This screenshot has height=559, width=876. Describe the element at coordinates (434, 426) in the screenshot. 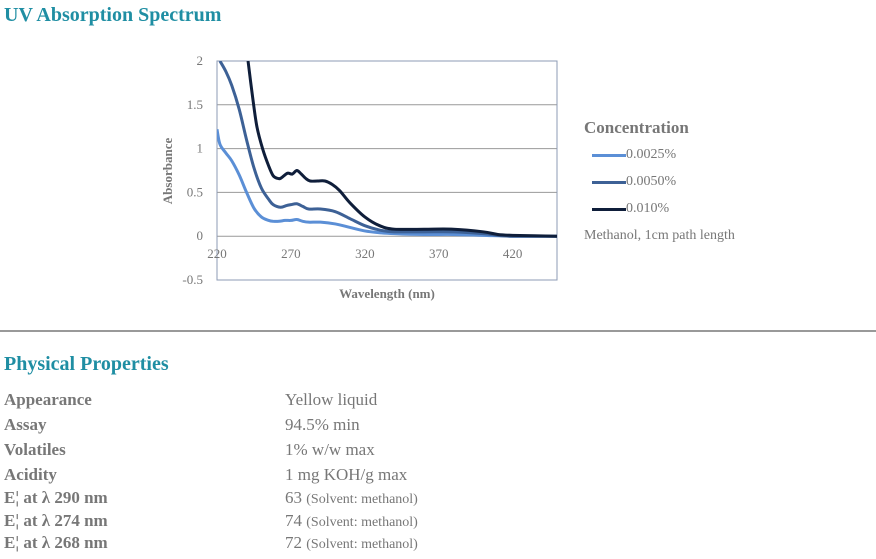

I see `property-row: Assay 94.5% min` at that location.